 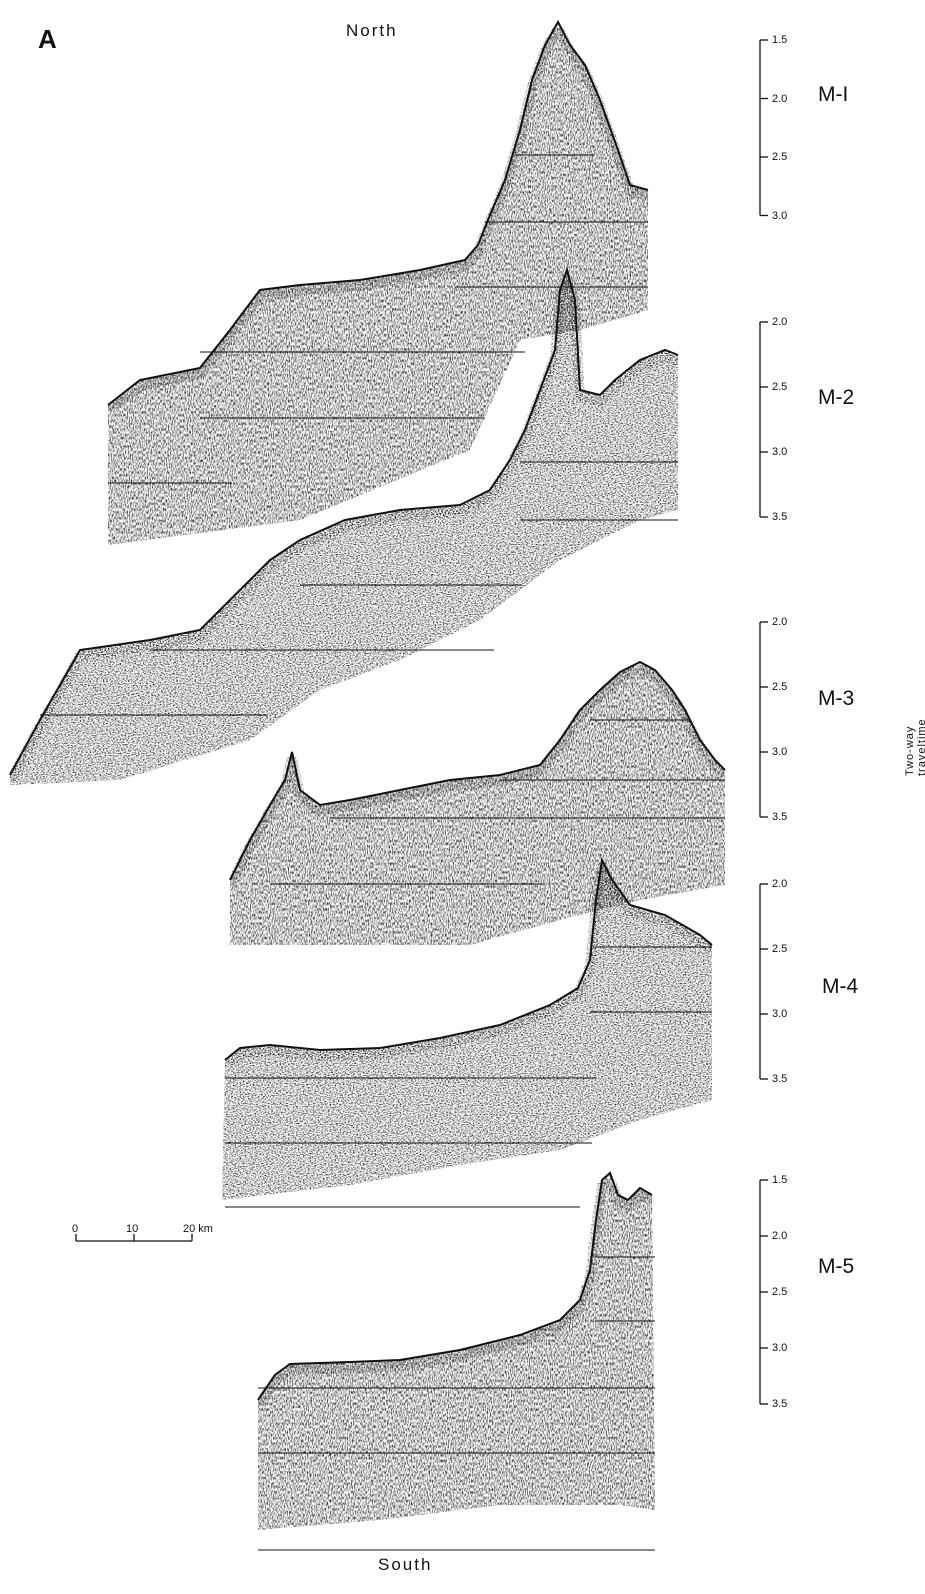 I want to click on reflector-texture, so click(x=467, y=1030).